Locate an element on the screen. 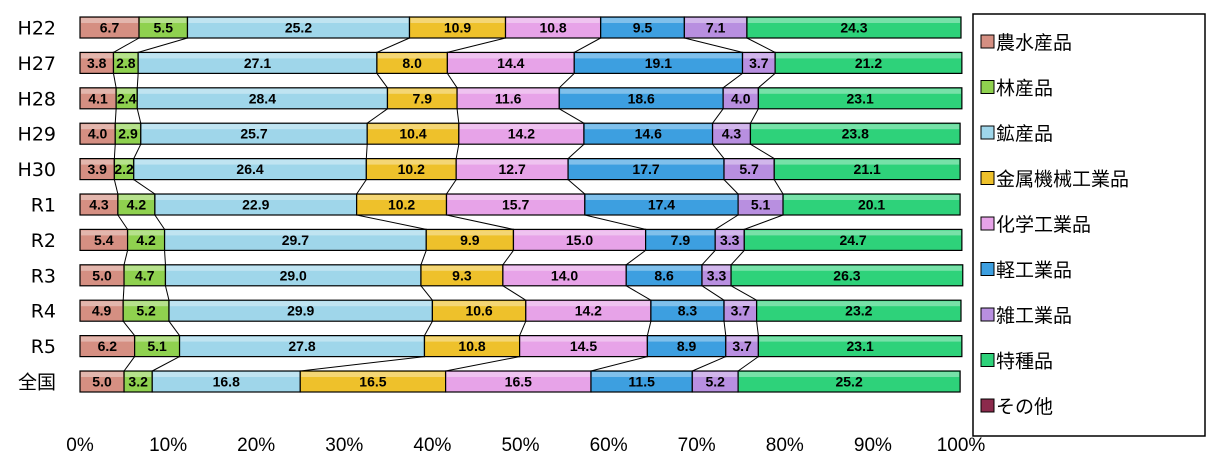 The height and width of the screenshot is (463, 1213). data-label: 26.3 is located at coordinates (846, 275).